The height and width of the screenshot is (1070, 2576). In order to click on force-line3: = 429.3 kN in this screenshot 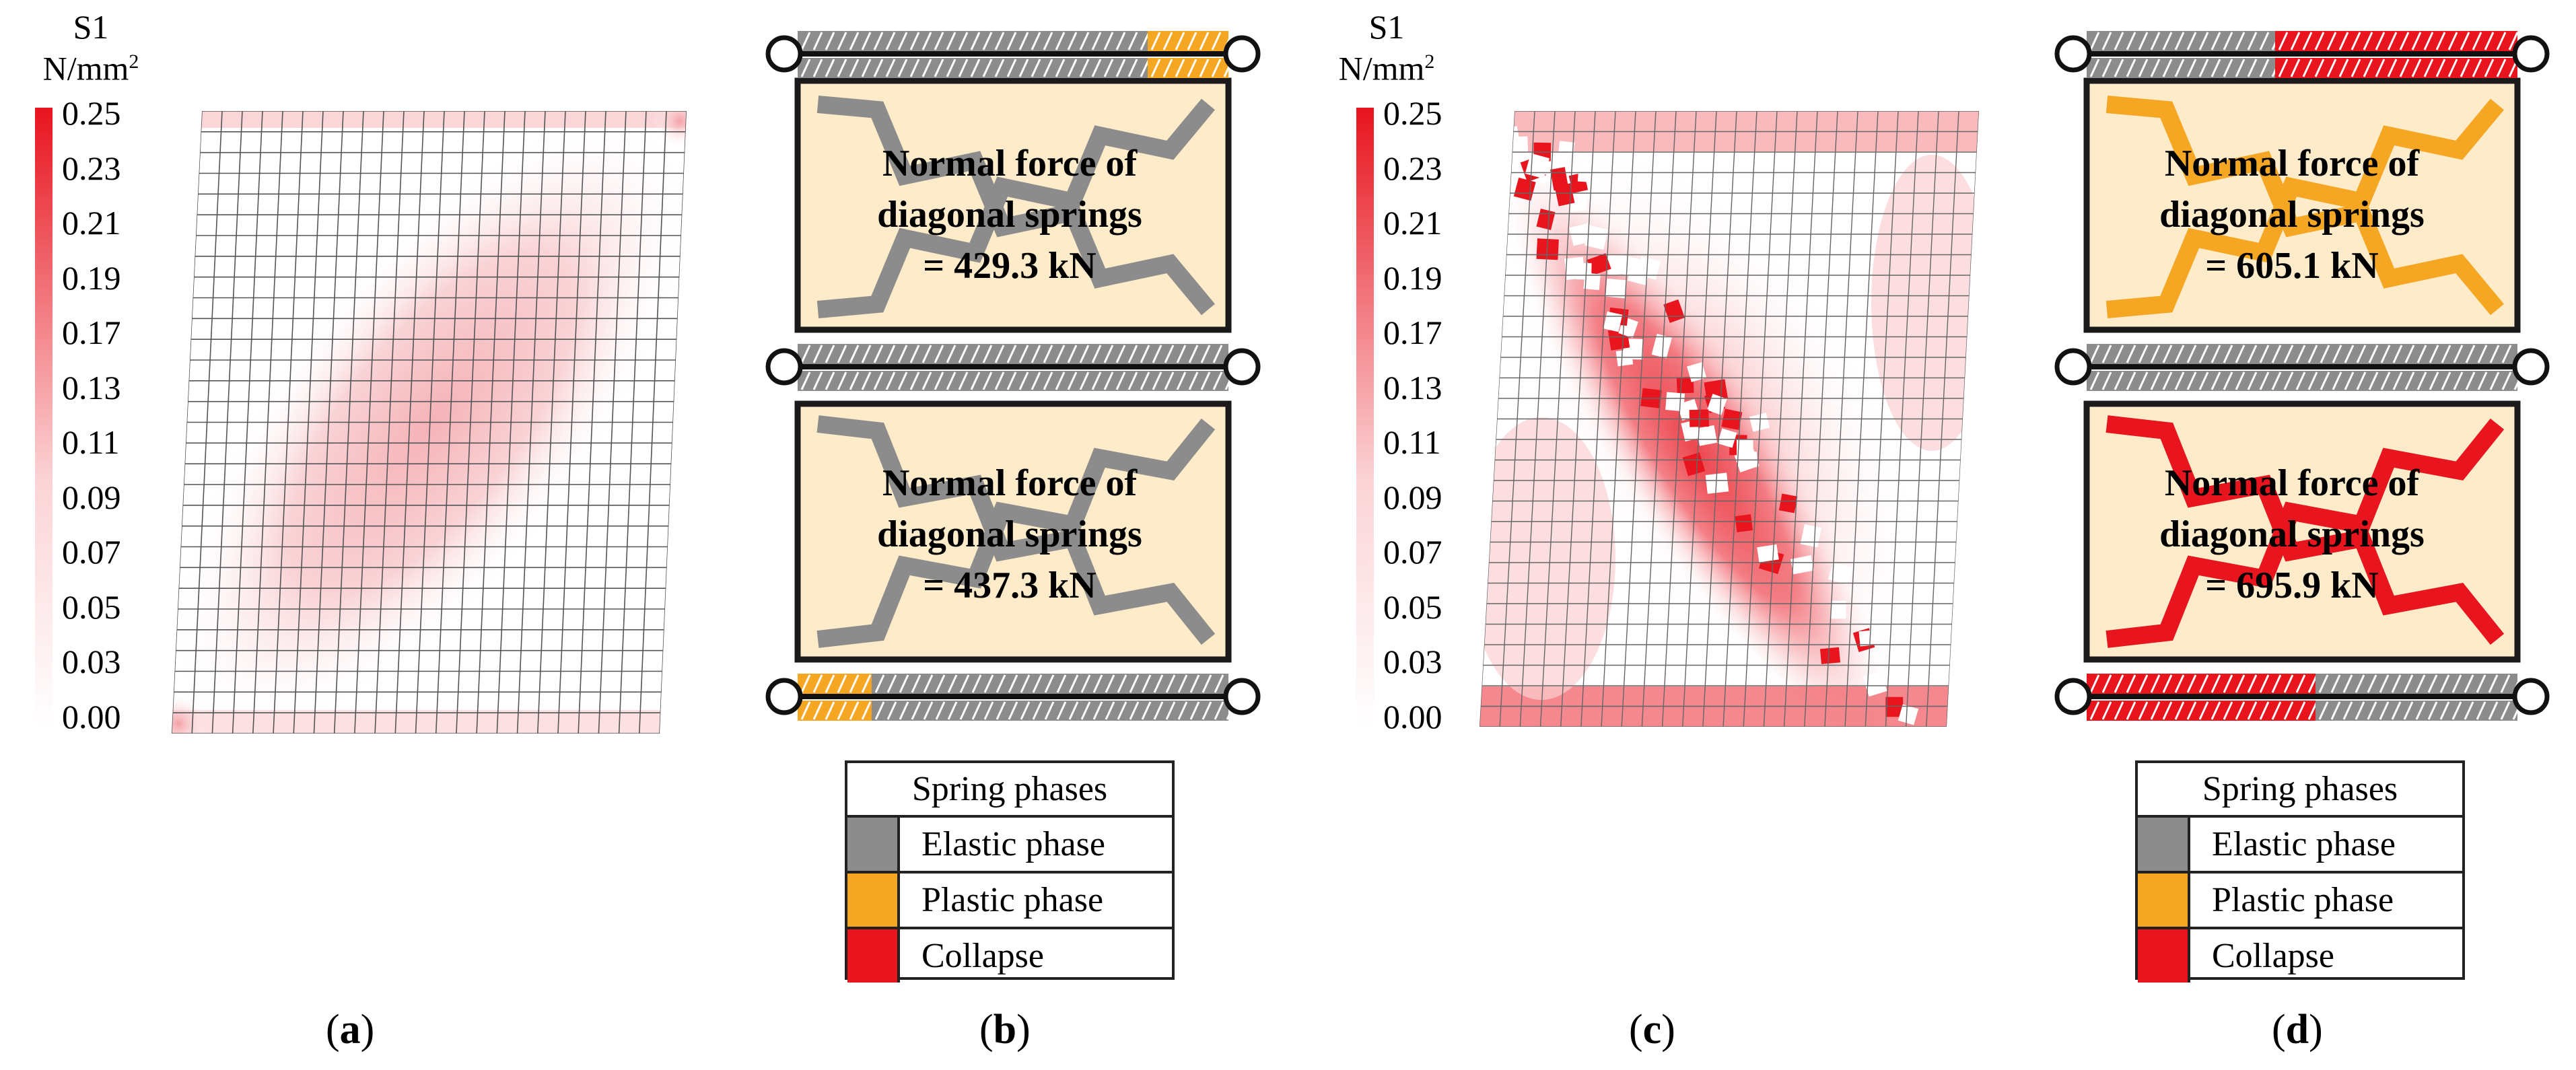, I will do `click(1009, 266)`.